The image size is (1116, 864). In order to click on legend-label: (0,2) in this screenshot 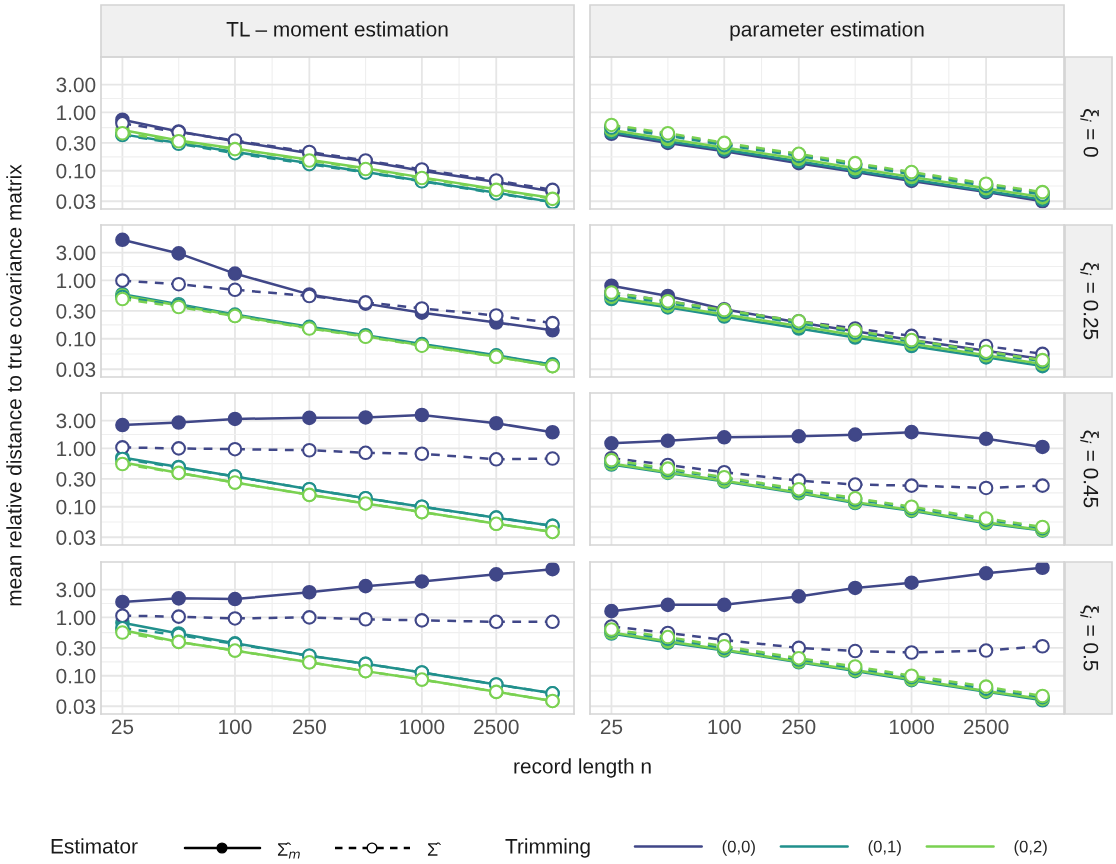, I will do `click(1030, 848)`.